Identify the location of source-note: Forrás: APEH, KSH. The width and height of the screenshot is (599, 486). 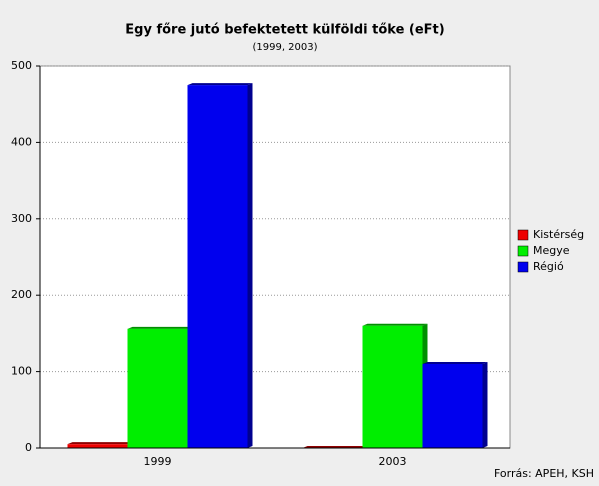
(544, 473).